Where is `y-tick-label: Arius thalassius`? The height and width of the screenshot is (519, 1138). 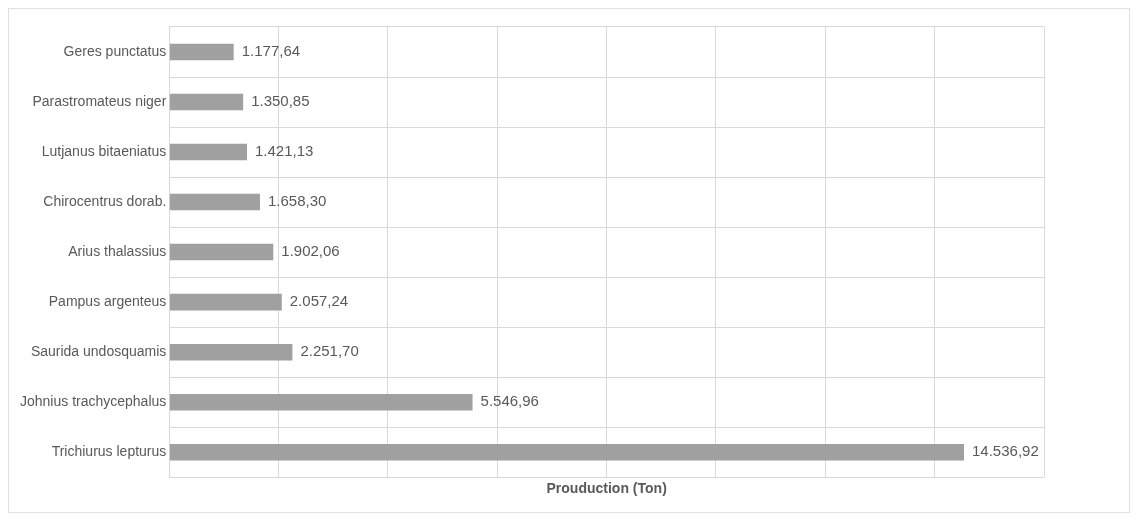 y-tick-label: Arius thalassius is located at coordinates (117, 250).